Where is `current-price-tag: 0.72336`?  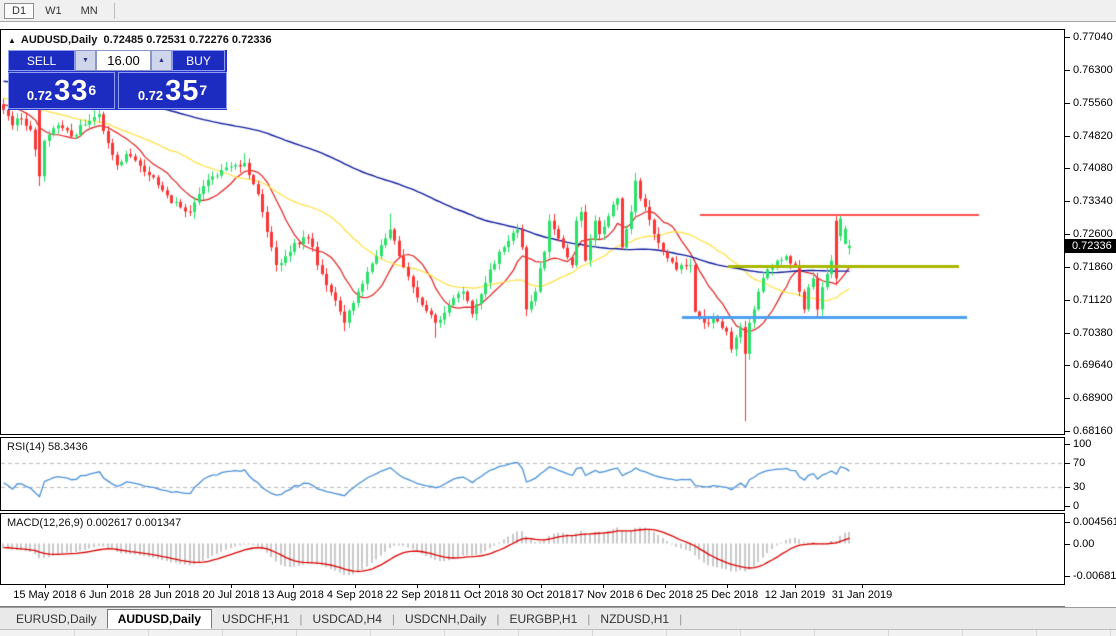 current-price-tag: 0.72336 is located at coordinates (1090, 246).